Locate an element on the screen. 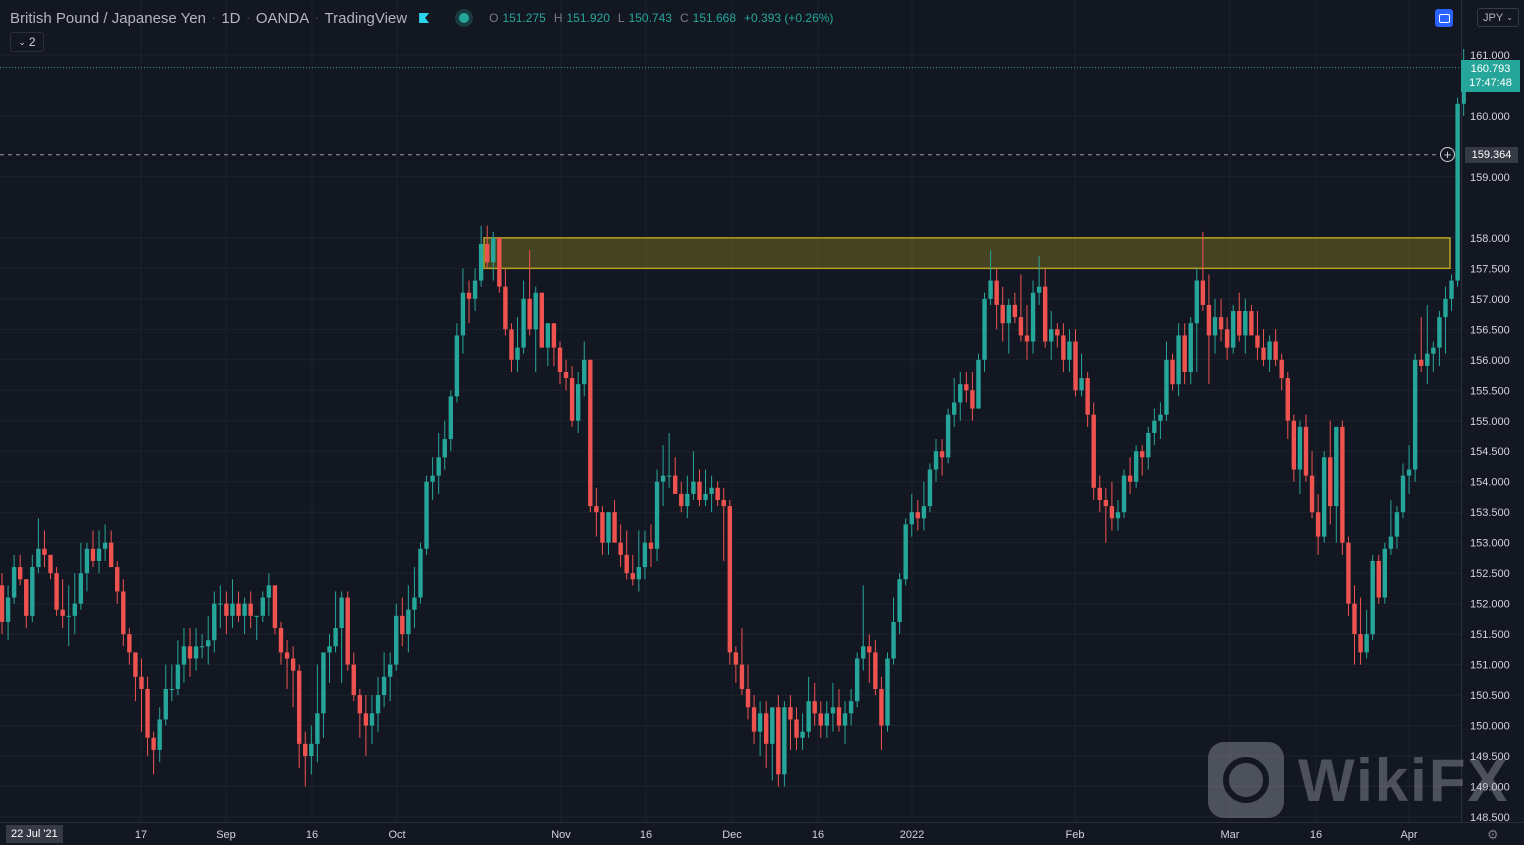 The image size is (1524, 845). flag-icon is located at coordinates (424, 18).